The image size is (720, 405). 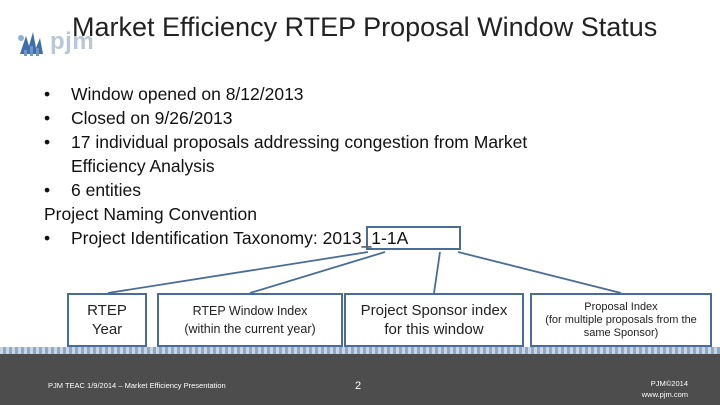 I want to click on box-sponsor-index: Project Sponsor index for this window, so click(x=434, y=320).